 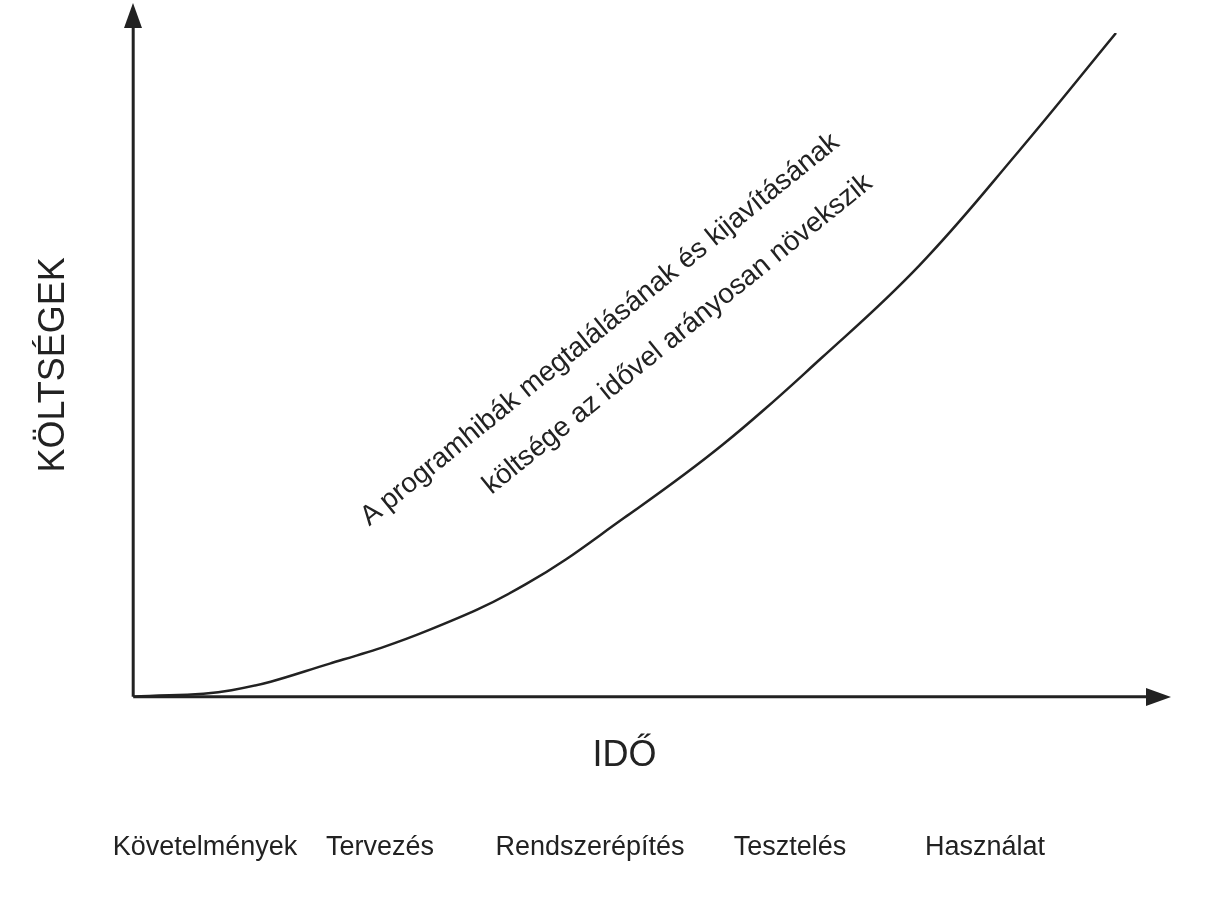 I want to click on text: Követelmények, so click(x=205, y=846).